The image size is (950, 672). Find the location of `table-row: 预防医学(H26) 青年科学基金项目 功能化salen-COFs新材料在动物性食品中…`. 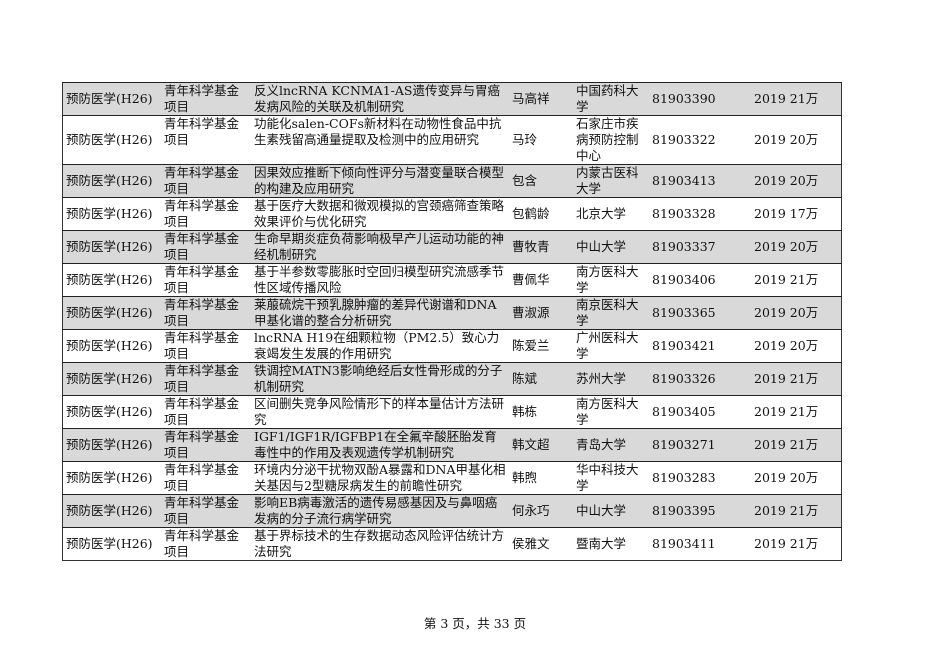

table-row: 预防医学(H26) 青年科学基金项目 功能化salen-COFs新材料在动物性食品中… is located at coordinates (452, 140).